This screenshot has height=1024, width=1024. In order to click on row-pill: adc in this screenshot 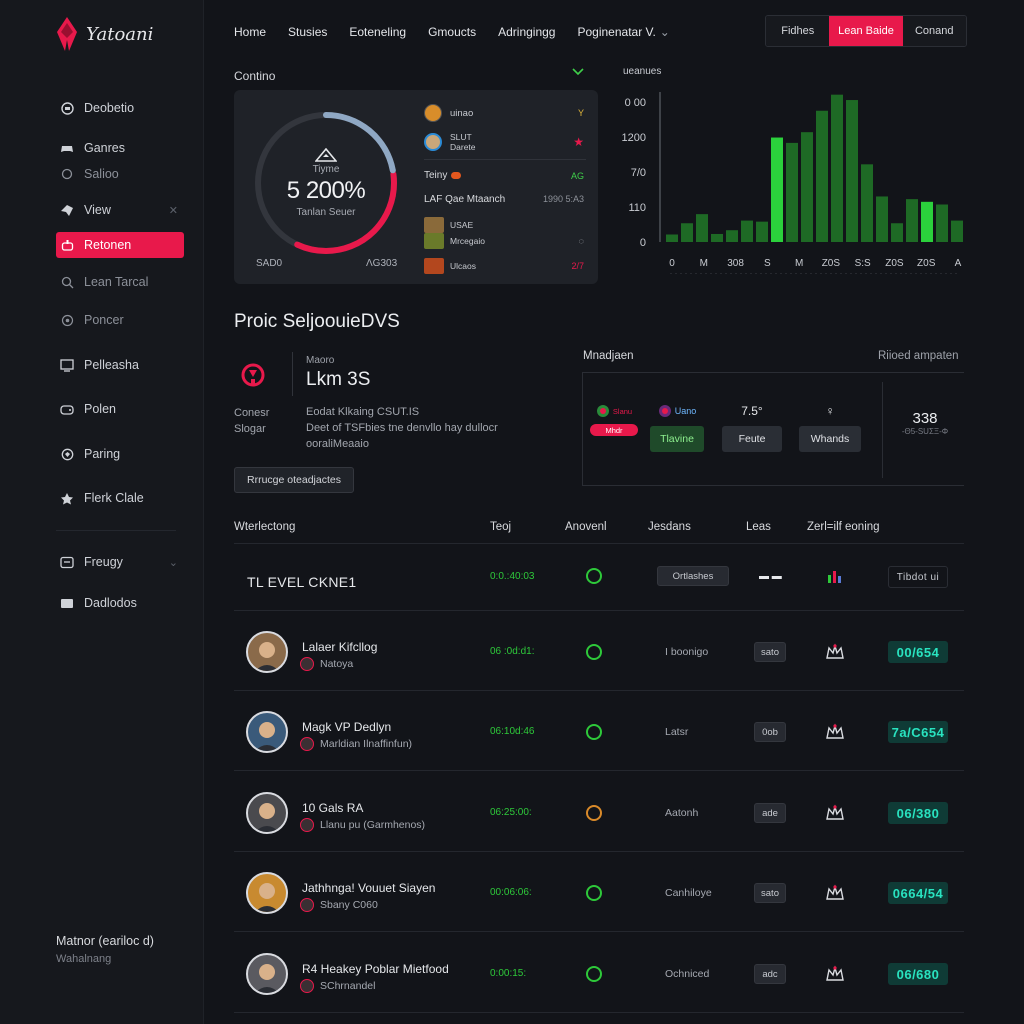, I will do `click(770, 974)`.